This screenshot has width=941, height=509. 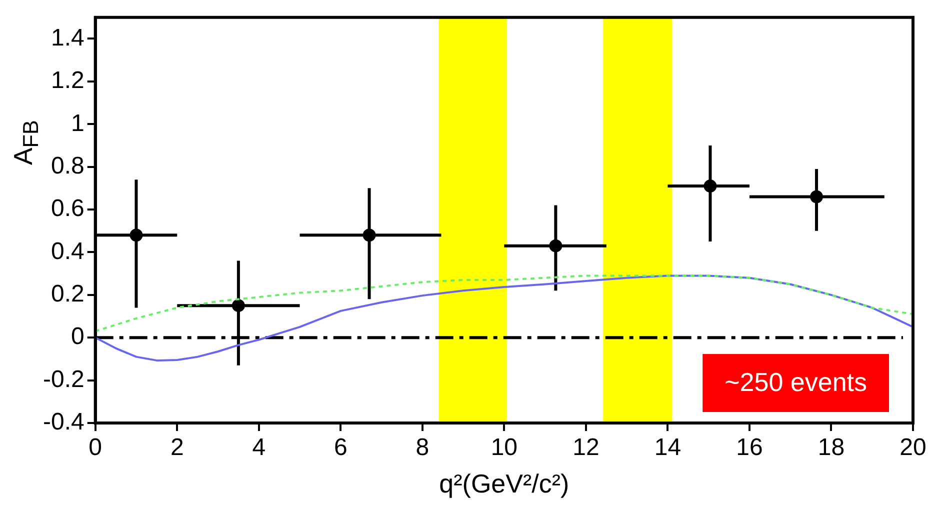 What do you see at coordinates (63, 422) in the screenshot?
I see `y-tick-label: -0.4` at bounding box center [63, 422].